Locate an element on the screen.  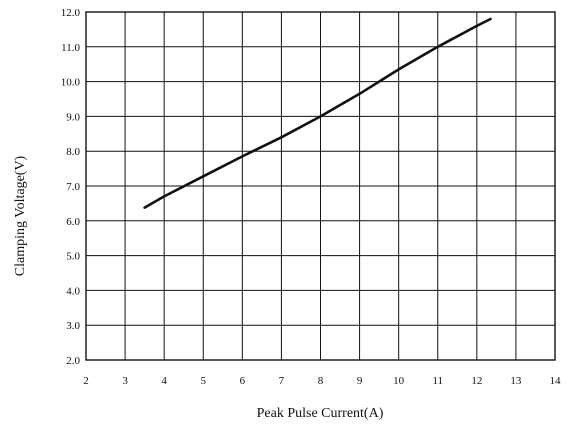
y-tick-label-8: 10.0 is located at coordinates (71, 83).